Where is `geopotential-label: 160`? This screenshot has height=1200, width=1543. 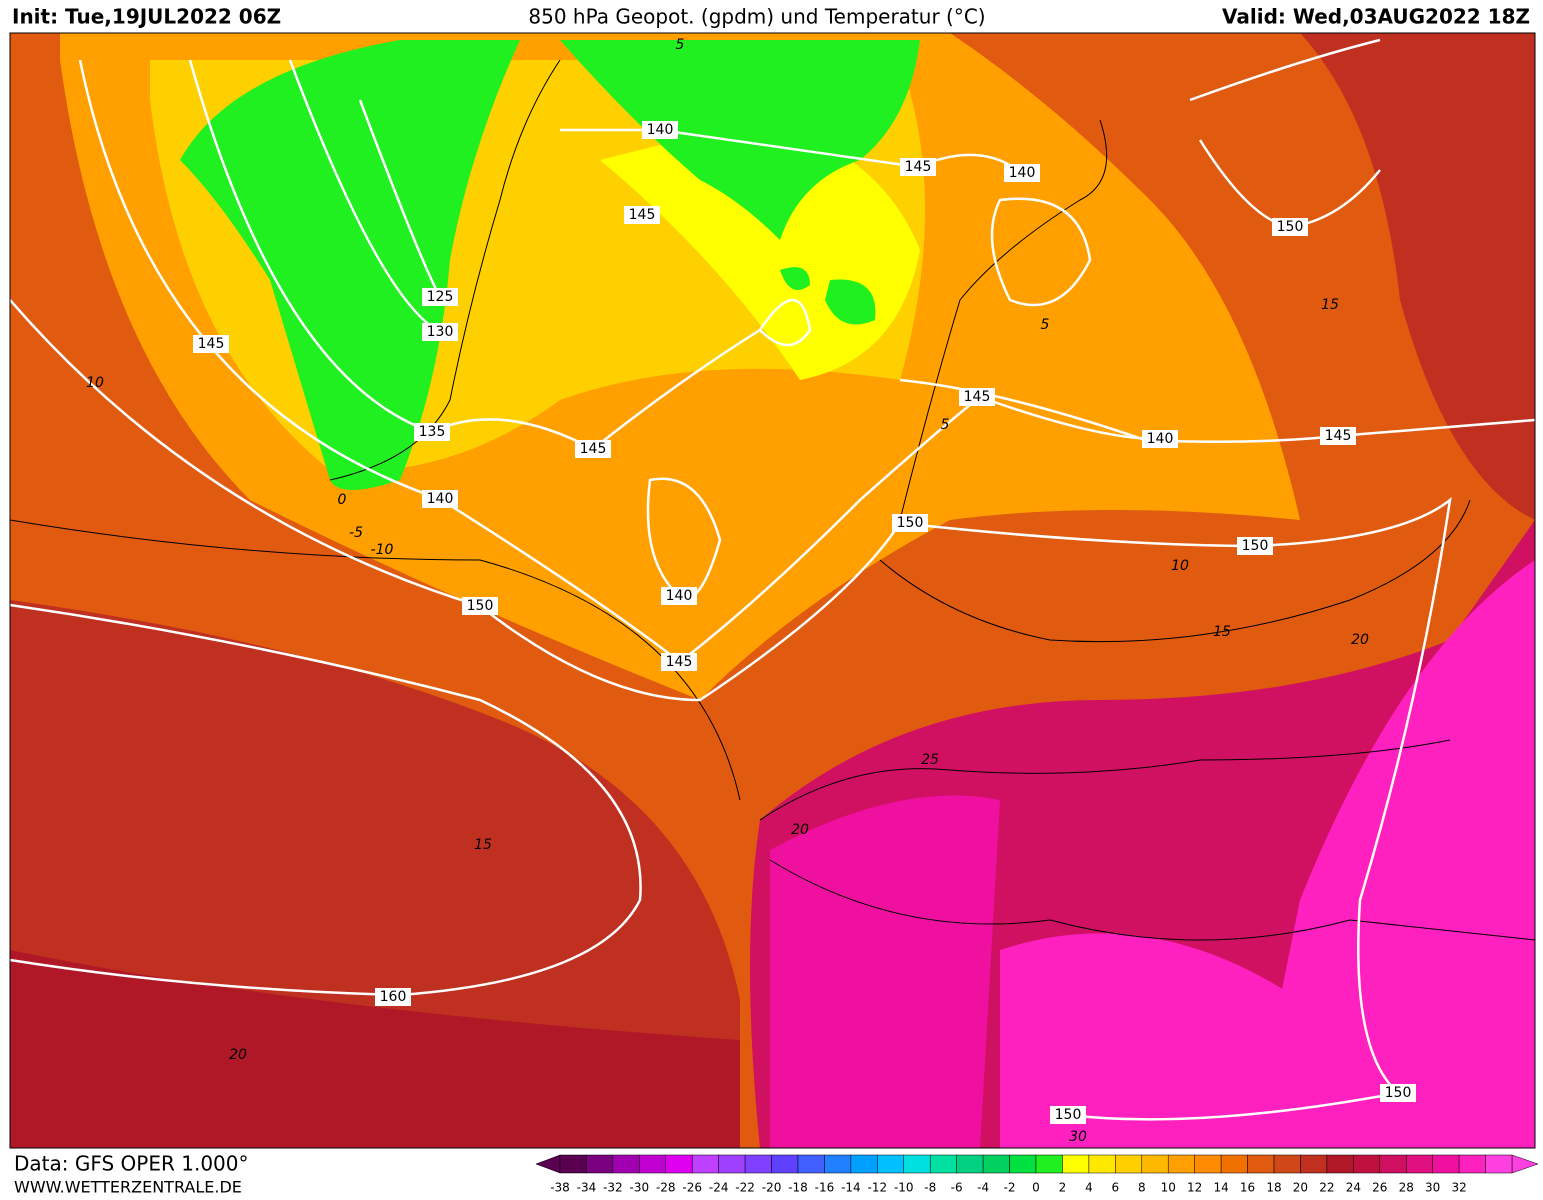
geopotential-label: 160 is located at coordinates (393, 997).